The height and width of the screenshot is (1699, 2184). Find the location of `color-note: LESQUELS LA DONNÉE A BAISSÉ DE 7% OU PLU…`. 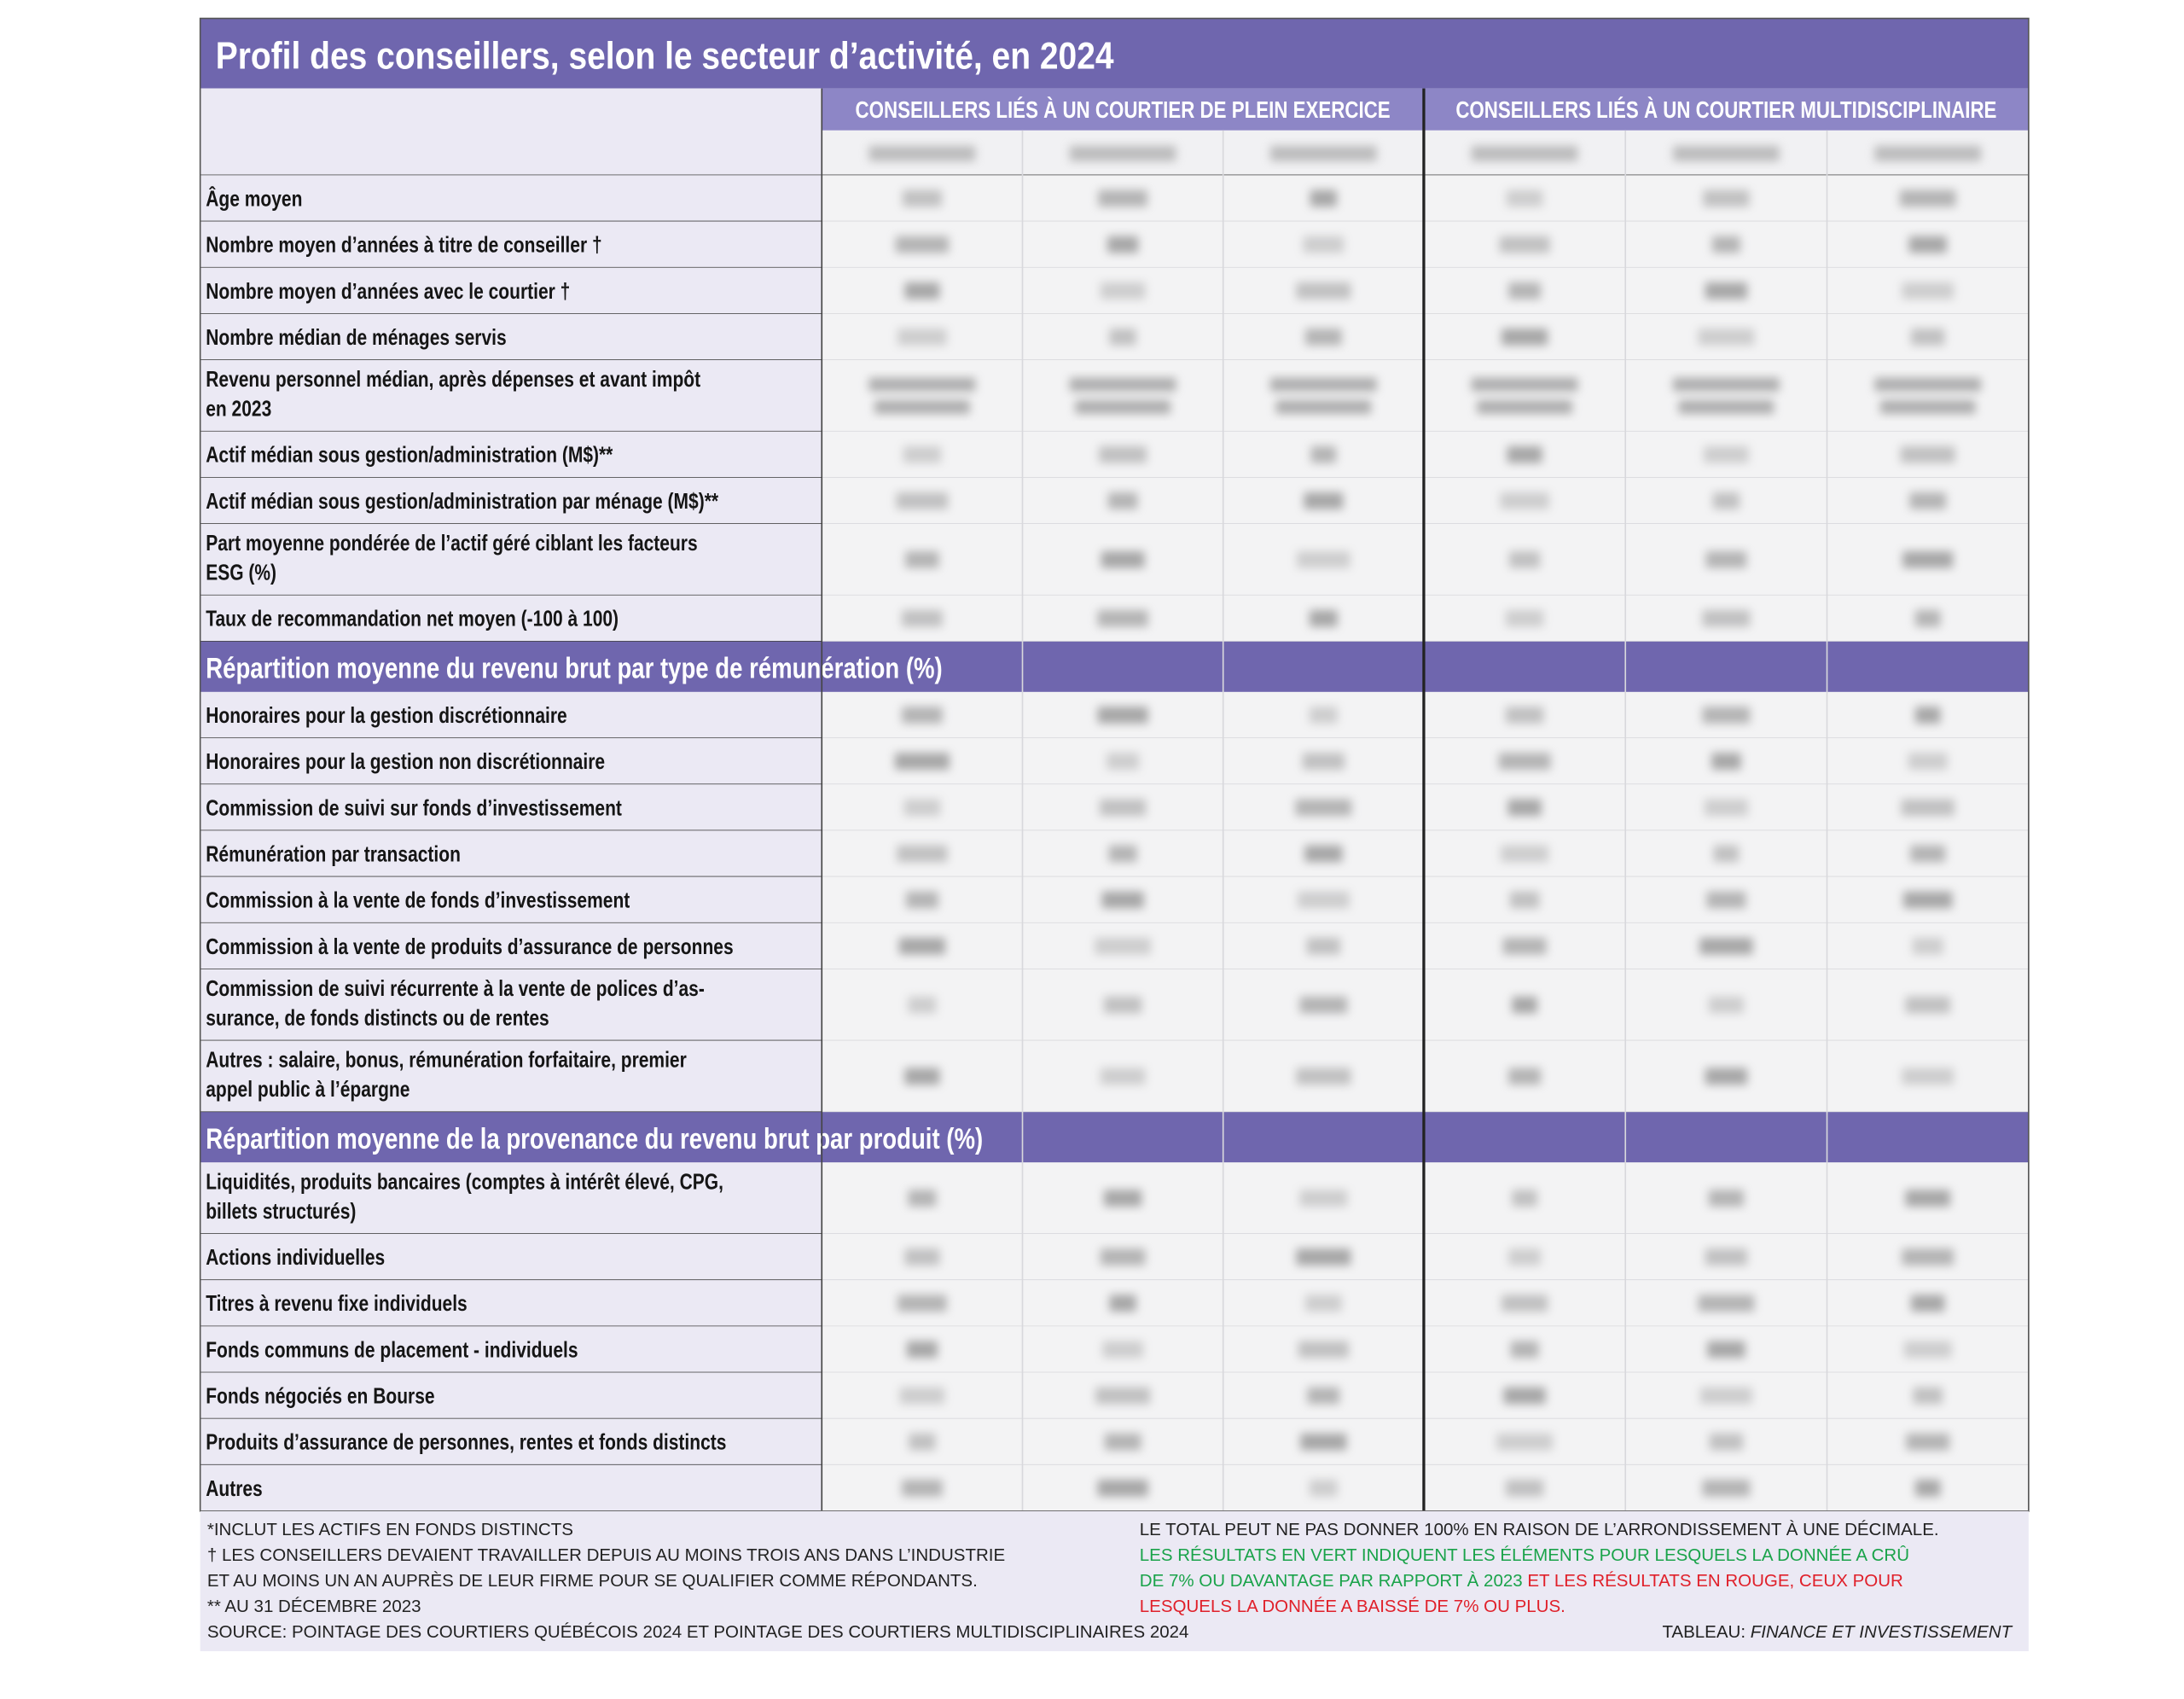

color-note: LESQUELS LA DONNÉE A BAISSÉ DE 7% OU PLU… is located at coordinates (1353, 1606).